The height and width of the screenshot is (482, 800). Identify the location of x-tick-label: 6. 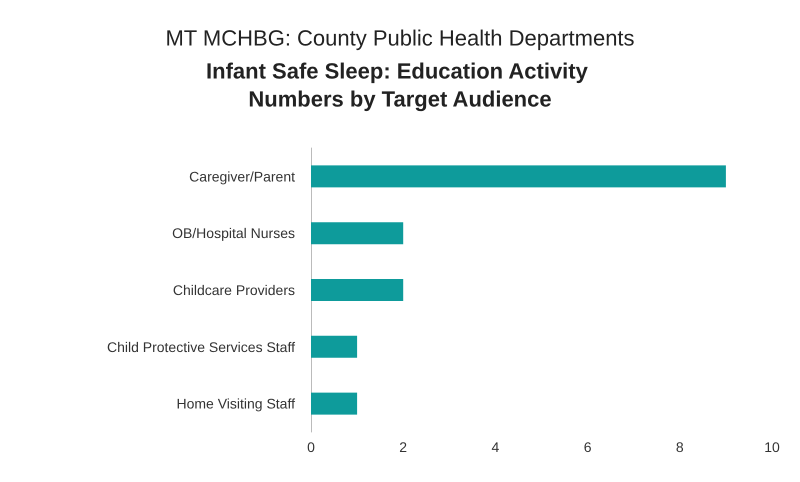
(588, 447).